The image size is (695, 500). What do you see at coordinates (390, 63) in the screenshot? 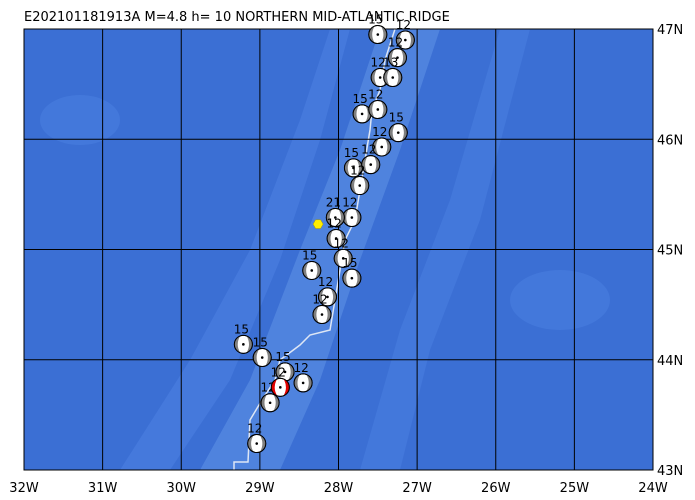
I see `depth-label: 13` at bounding box center [390, 63].